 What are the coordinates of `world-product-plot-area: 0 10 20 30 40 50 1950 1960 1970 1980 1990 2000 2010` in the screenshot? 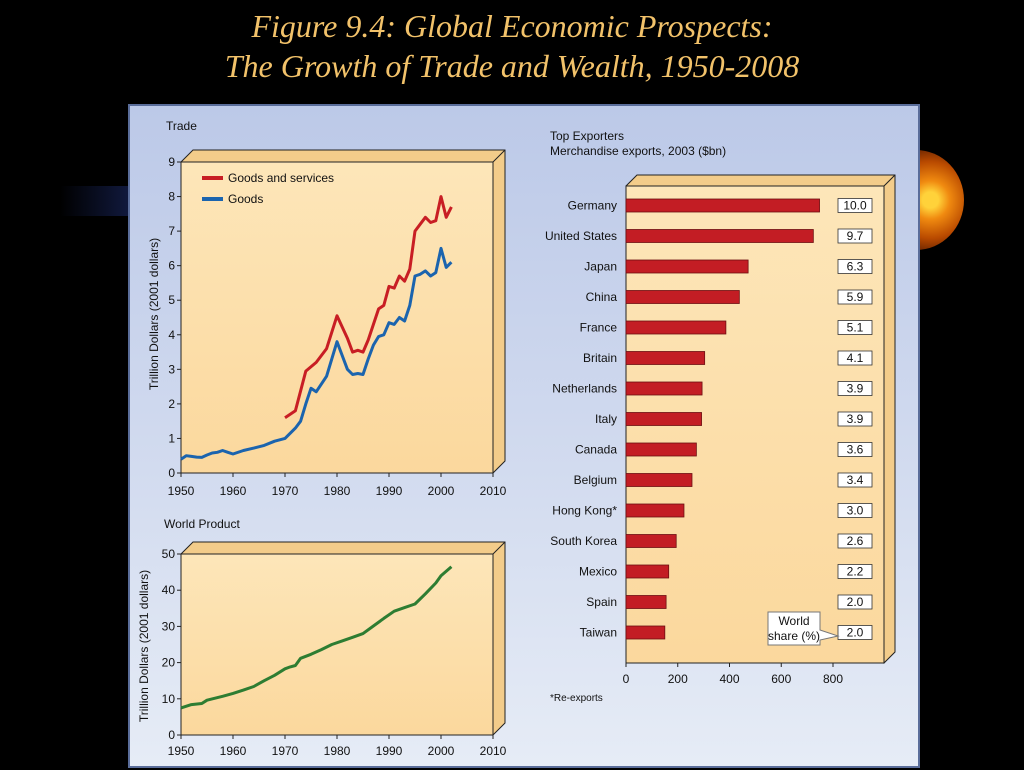 It's located at (334, 649).